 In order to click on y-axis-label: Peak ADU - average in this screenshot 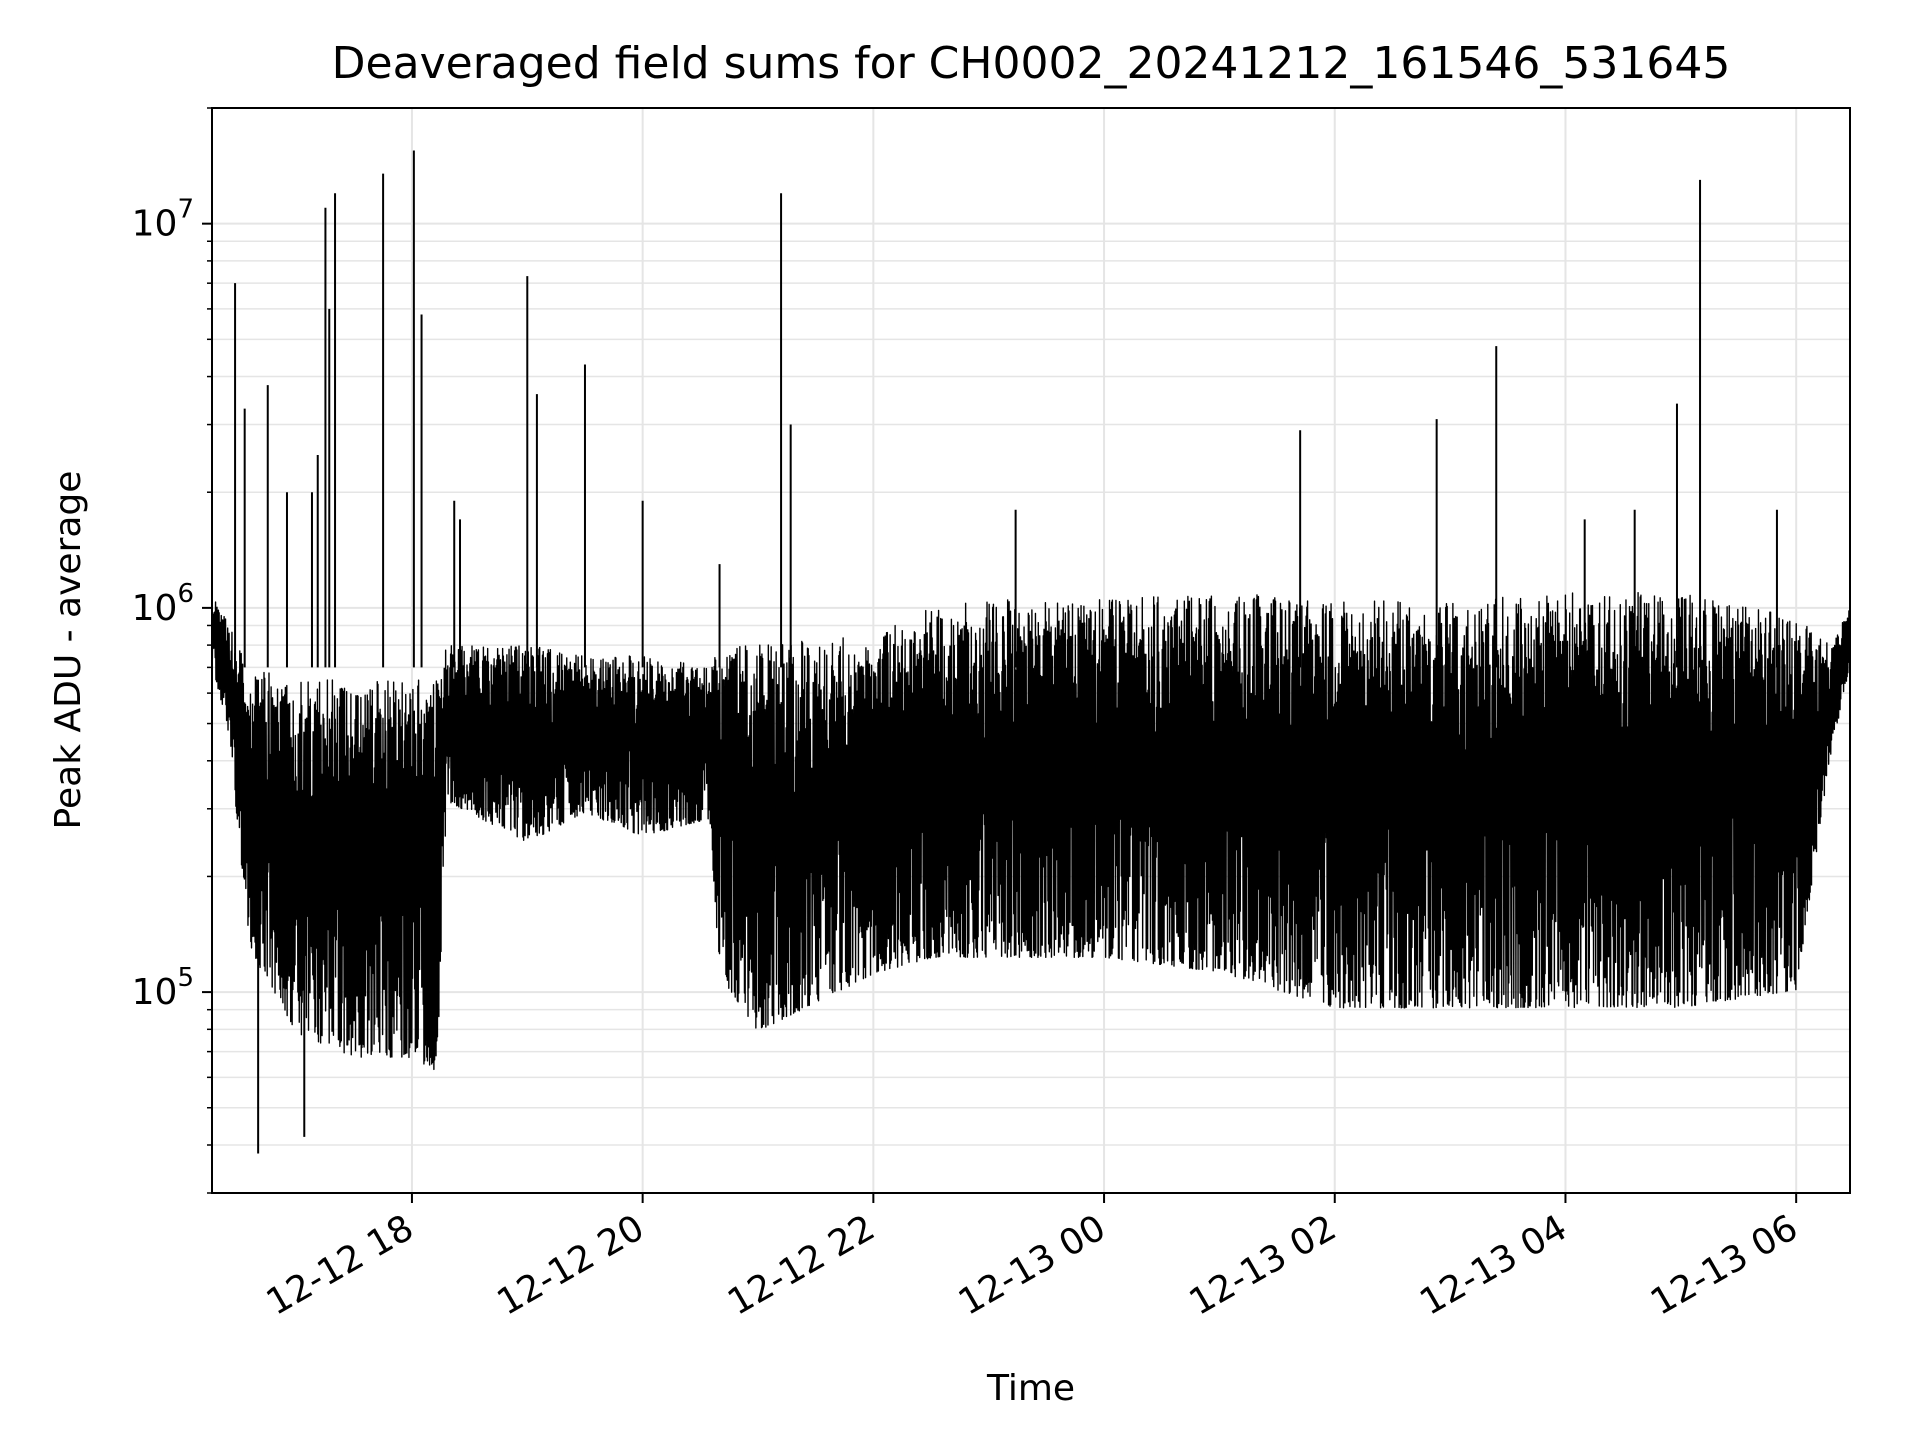, I will do `click(68, 650)`.